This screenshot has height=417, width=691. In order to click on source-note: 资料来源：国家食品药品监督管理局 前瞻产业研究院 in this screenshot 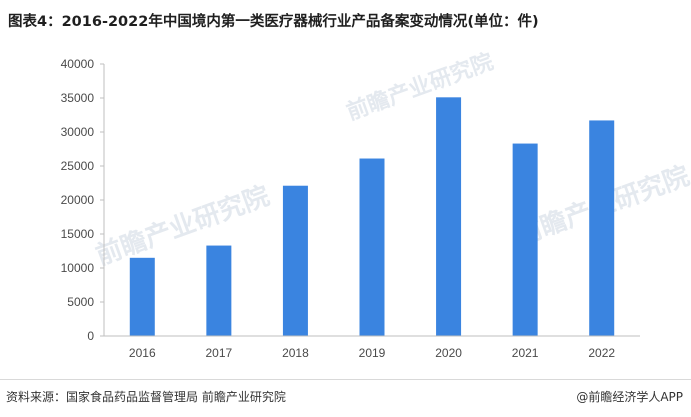, I will do `click(146, 397)`.